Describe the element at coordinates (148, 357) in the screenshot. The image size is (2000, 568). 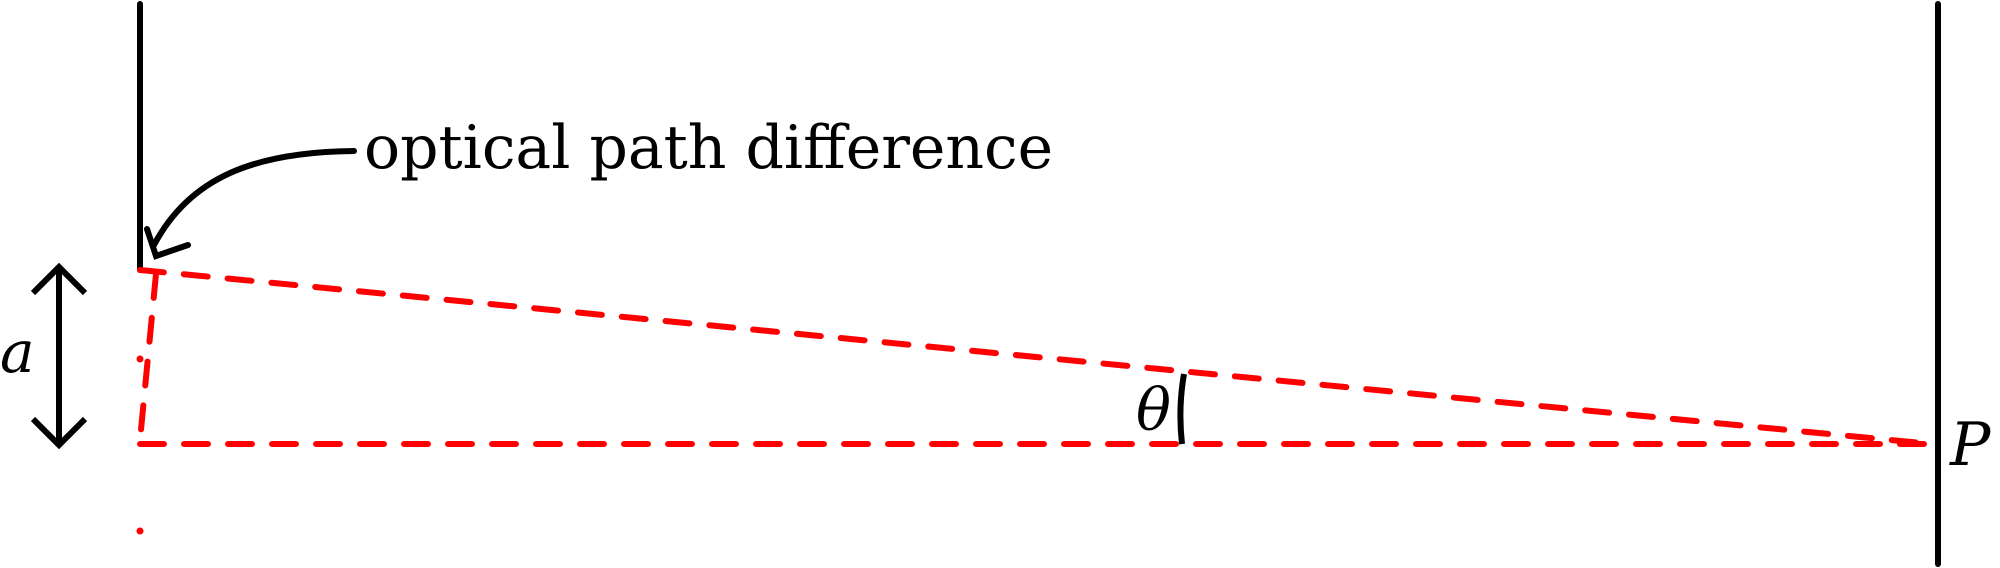
I see `path-difference-segment` at that location.